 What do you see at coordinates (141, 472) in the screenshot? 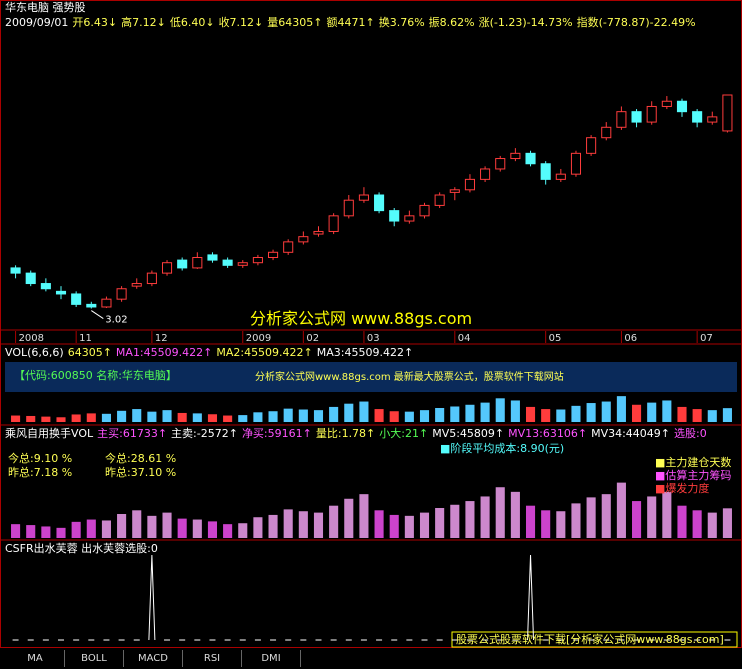
I see `stat: 昨总:37.10 %` at bounding box center [141, 472].